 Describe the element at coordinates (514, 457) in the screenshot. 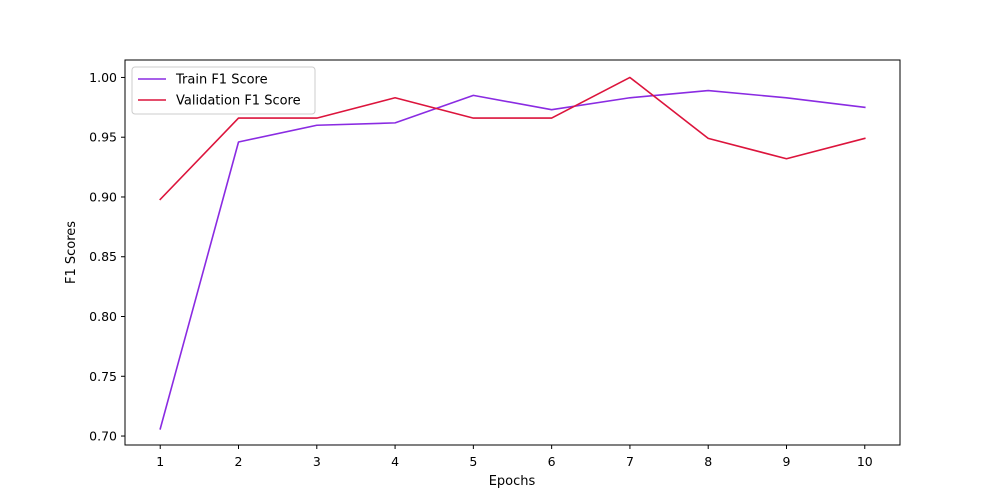

I see `x-axis-ticks: 1 2 3 4 5 6 7 8 9 10` at that location.